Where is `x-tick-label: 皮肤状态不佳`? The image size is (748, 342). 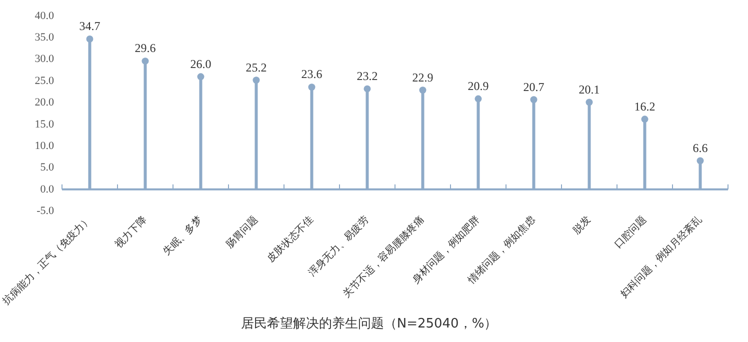
x-tick-label: 皮肤状态不佳 is located at coordinates (290, 239).